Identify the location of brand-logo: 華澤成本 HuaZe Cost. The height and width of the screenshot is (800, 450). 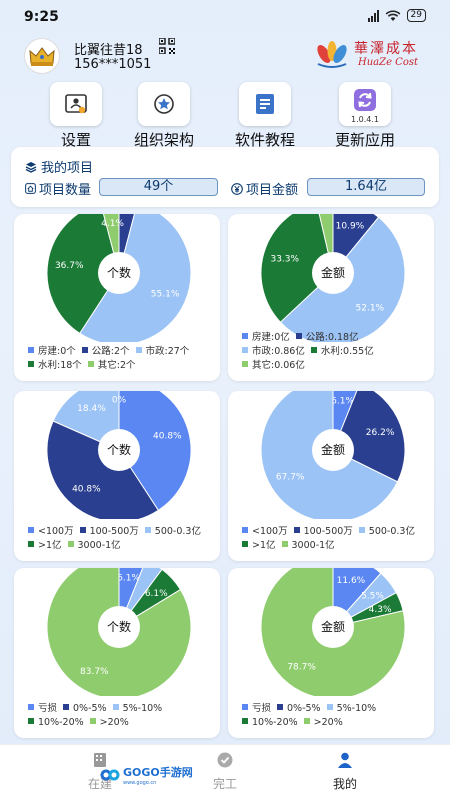
(370, 56).